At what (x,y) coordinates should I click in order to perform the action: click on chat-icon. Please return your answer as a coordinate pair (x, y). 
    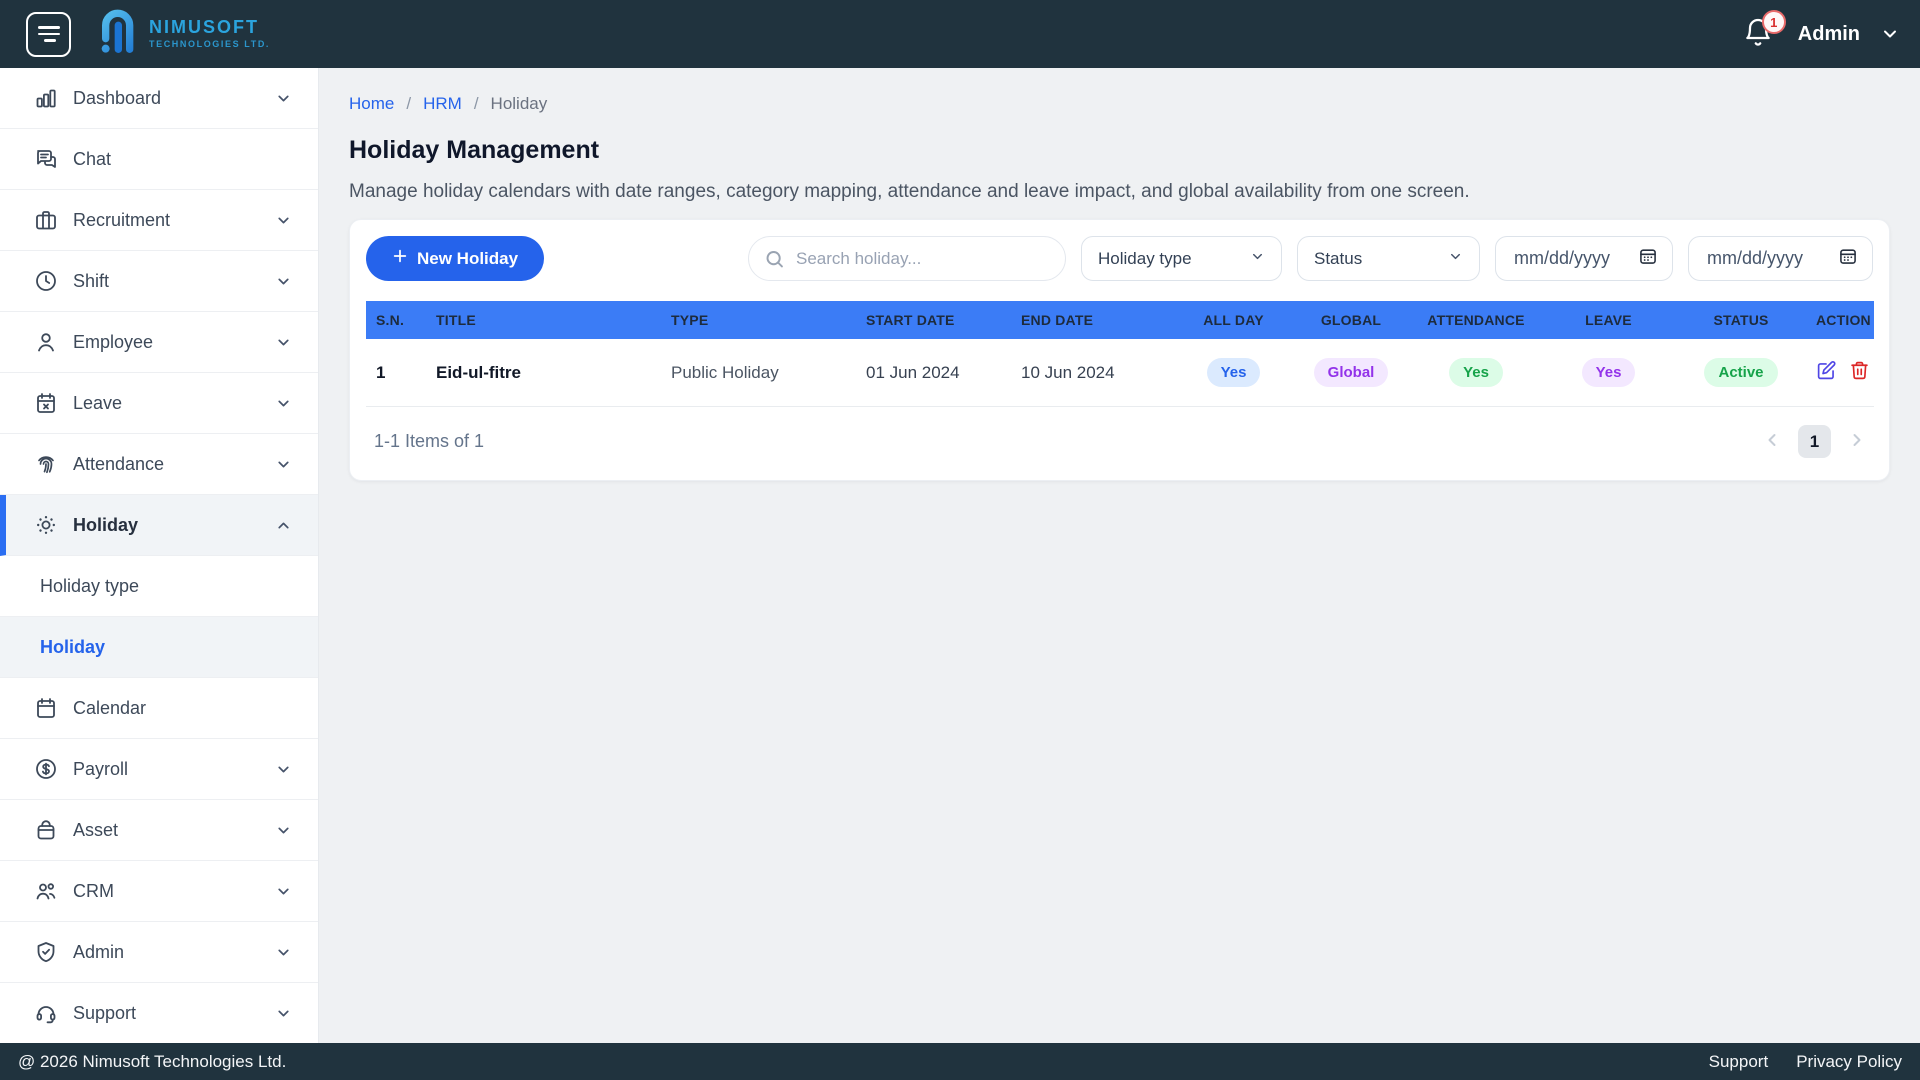
    Looking at the image, I should click on (45, 159).